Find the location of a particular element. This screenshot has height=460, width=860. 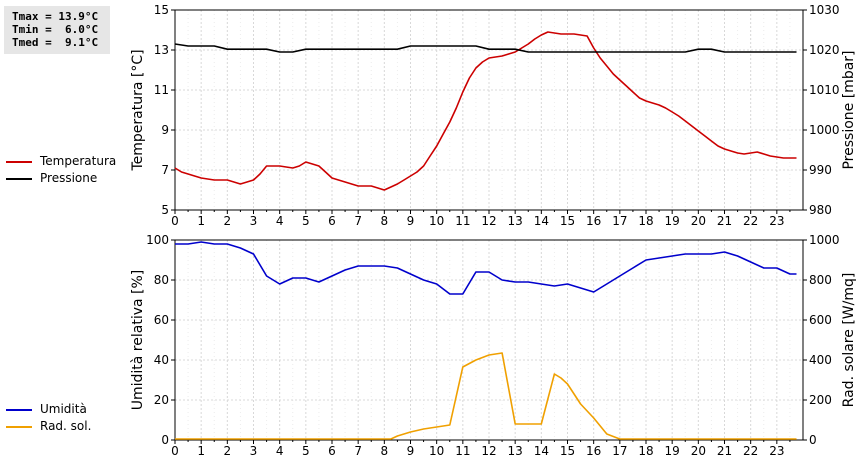

chart1-y-right-tick-label: 980 is located at coordinates (820, 210).